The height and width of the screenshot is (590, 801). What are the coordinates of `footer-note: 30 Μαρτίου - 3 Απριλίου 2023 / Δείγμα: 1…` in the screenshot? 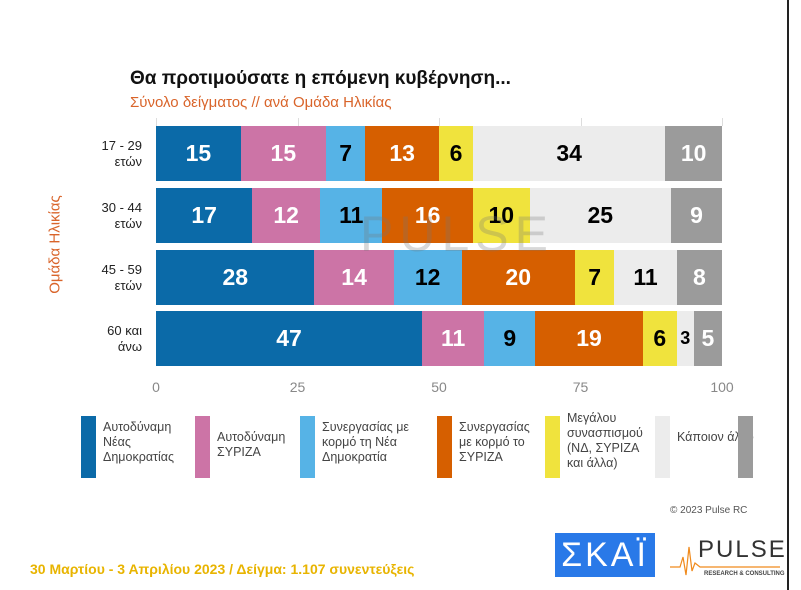 It's located at (222, 569).